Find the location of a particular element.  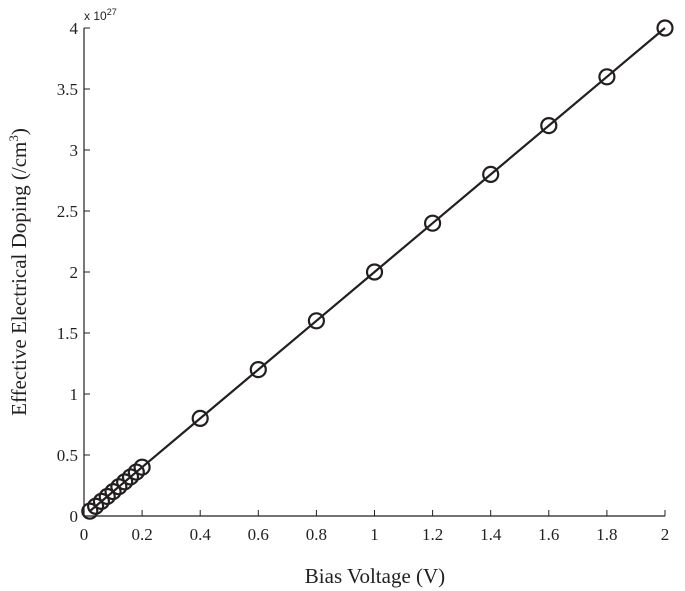

y-tick-label: 0 is located at coordinates (74, 516).